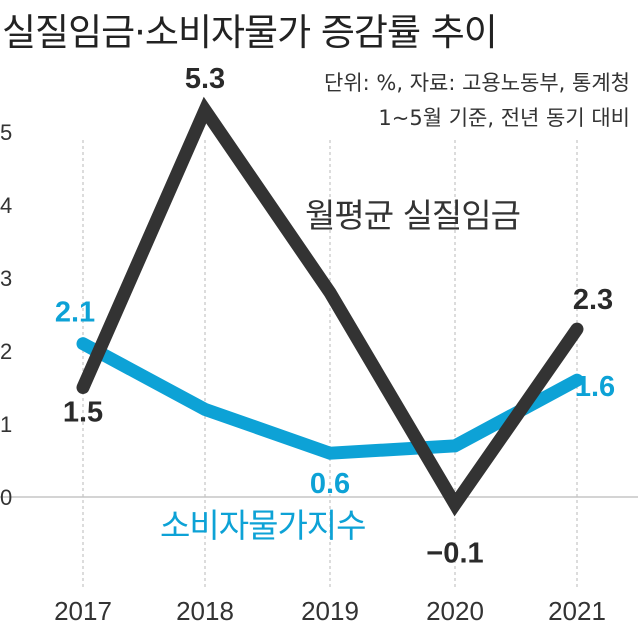 The image size is (638, 628). I want to click on y-tick-2: 2, so click(6, 351).